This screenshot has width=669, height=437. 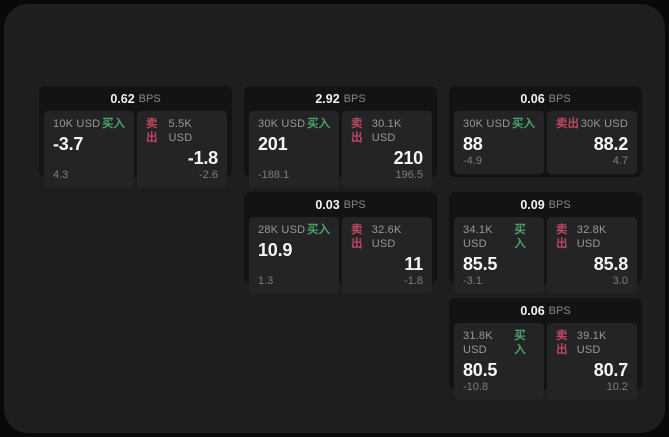 What do you see at coordinates (282, 230) in the screenshot?
I see `buy-amount: 28K USD` at bounding box center [282, 230].